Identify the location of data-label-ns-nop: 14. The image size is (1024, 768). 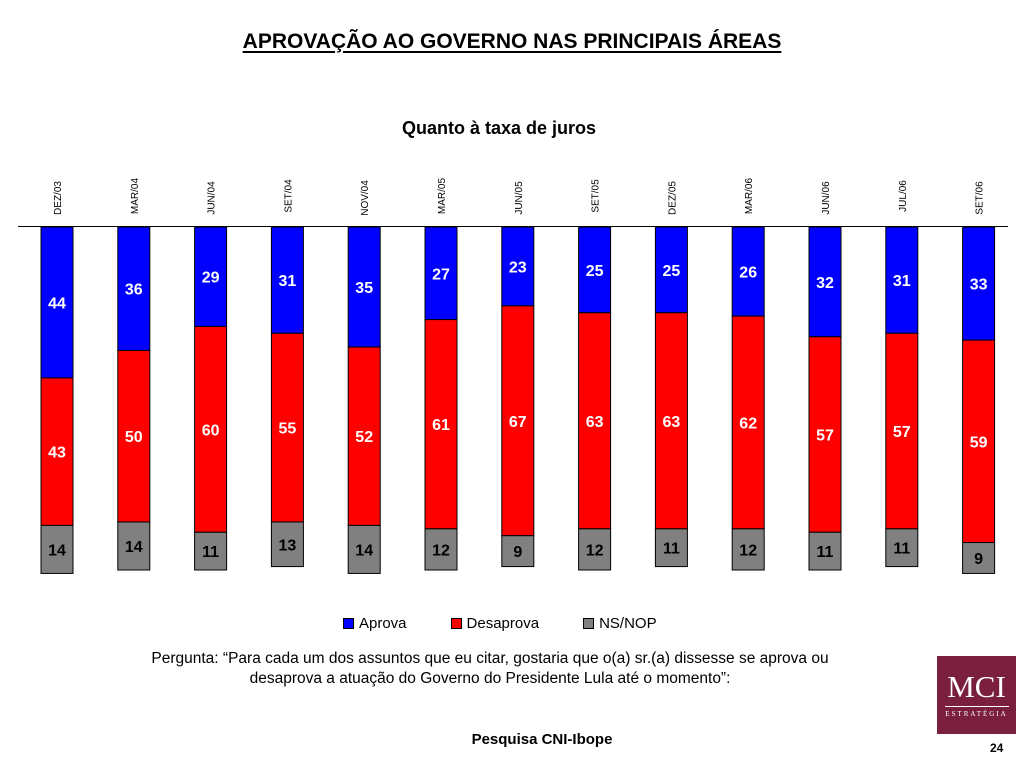
(57, 550).